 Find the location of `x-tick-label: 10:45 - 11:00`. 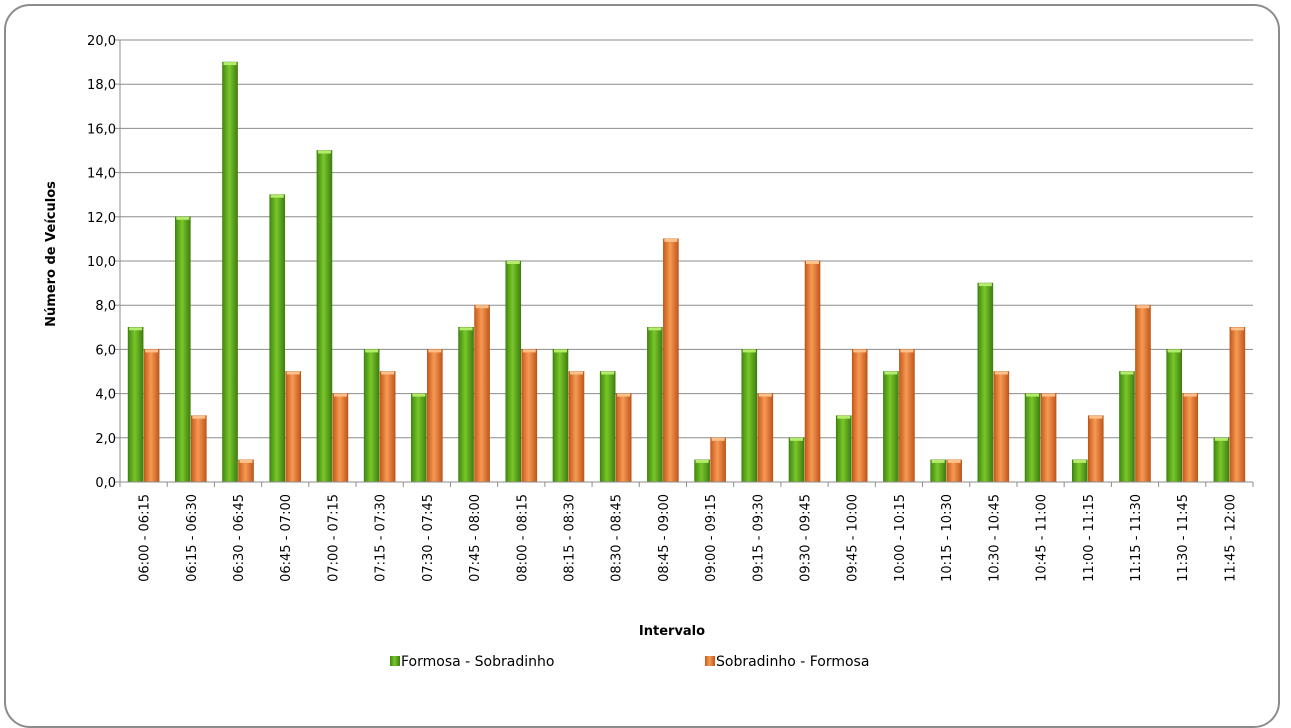

x-tick-label: 10:45 - 11:00 is located at coordinates (1042, 538).